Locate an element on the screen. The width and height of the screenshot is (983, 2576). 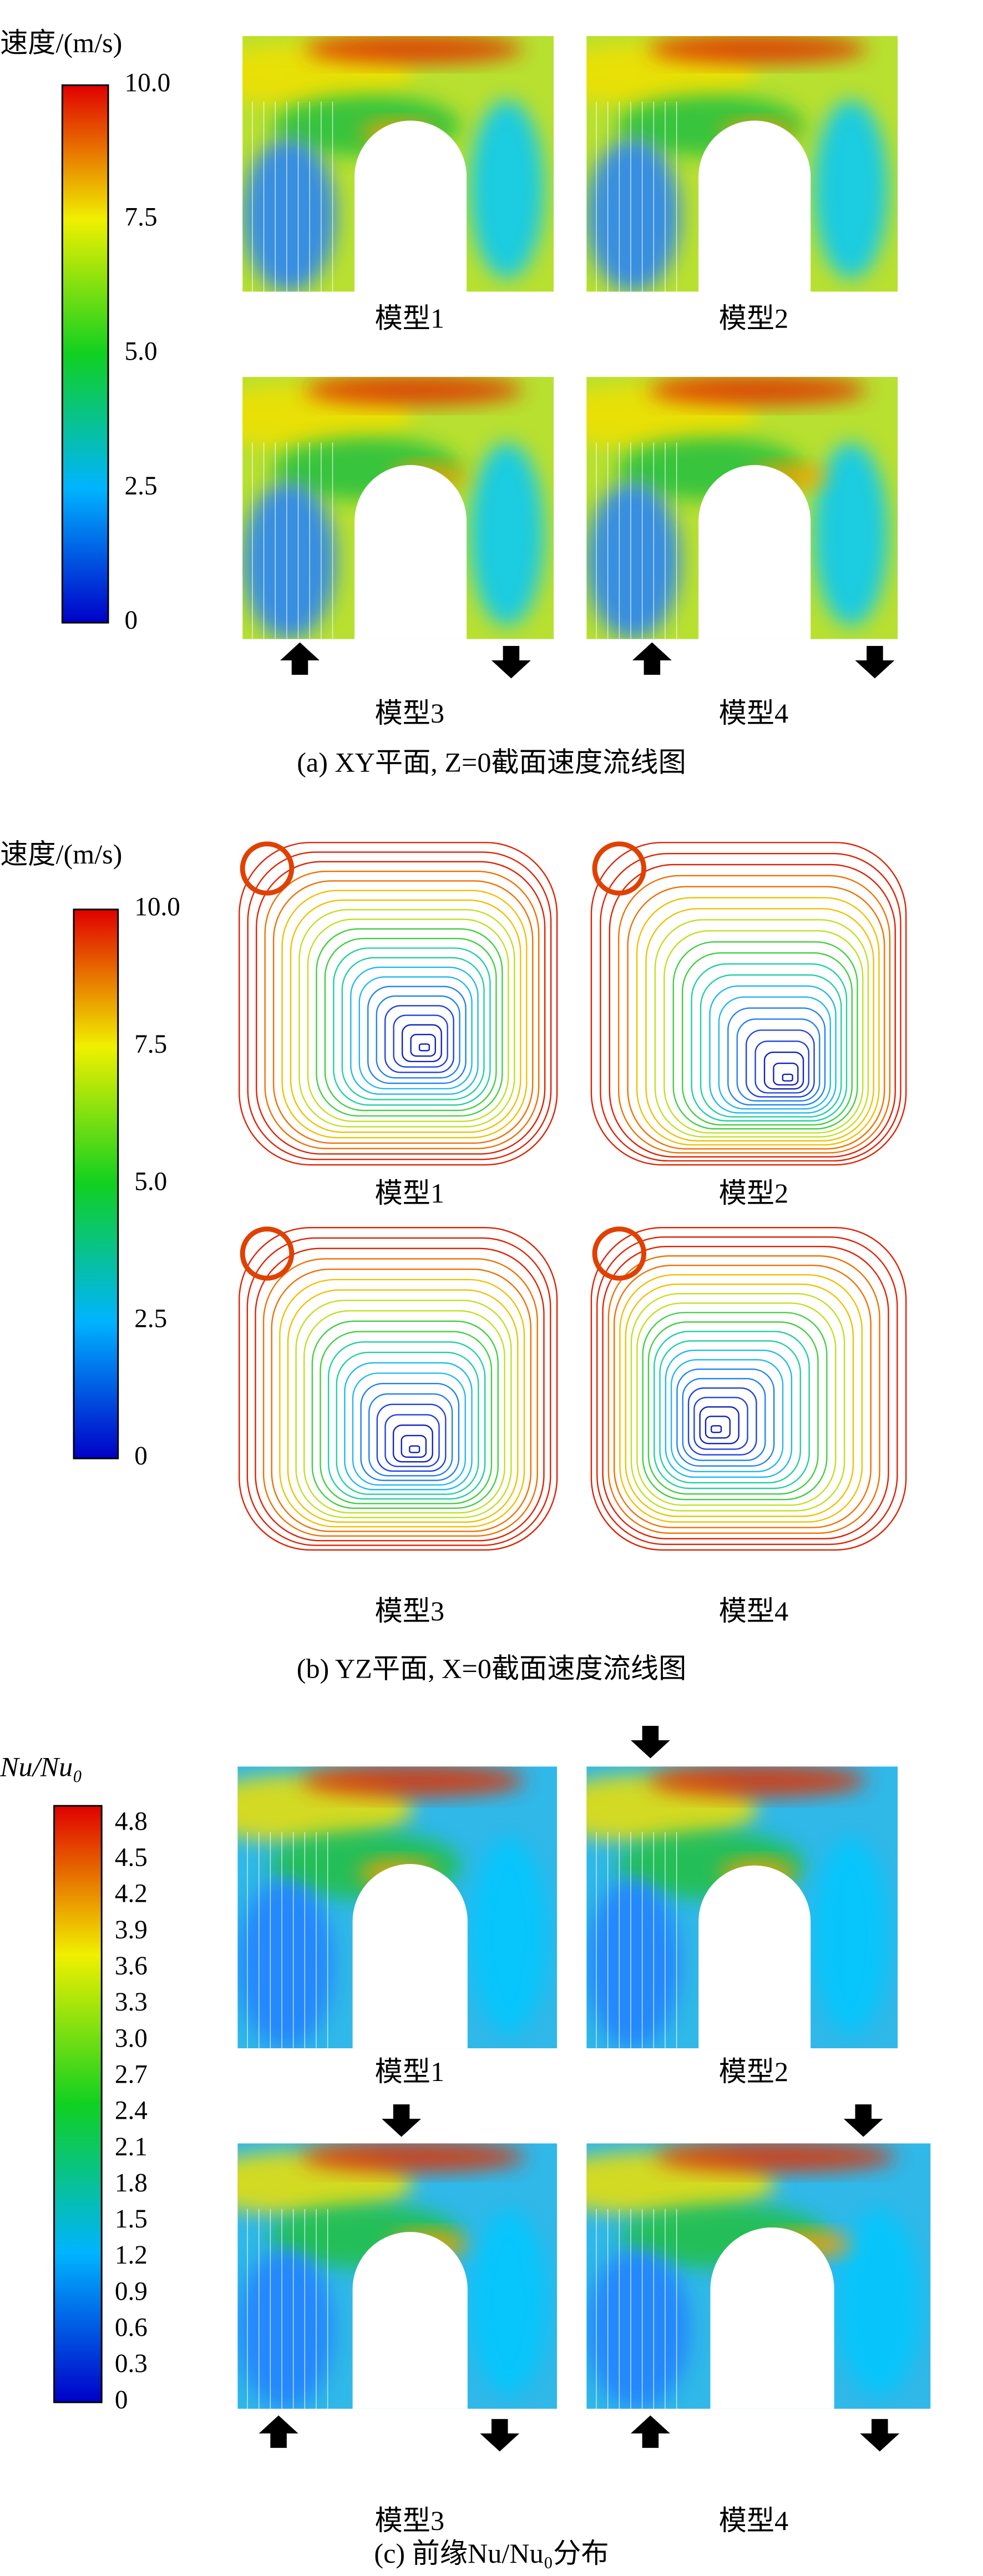
colorbar-tick-label: 3.3 is located at coordinates (131, 2002).